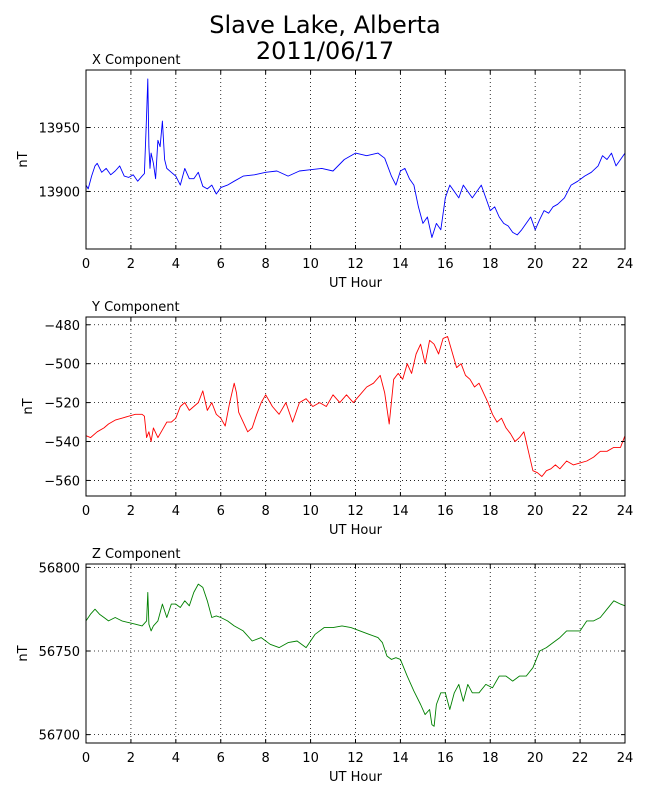 Image resolution: width=650 pixels, height=800 pixels. Describe the element at coordinates (62, 481) in the screenshot. I see `y-tick-label: −560` at that location.